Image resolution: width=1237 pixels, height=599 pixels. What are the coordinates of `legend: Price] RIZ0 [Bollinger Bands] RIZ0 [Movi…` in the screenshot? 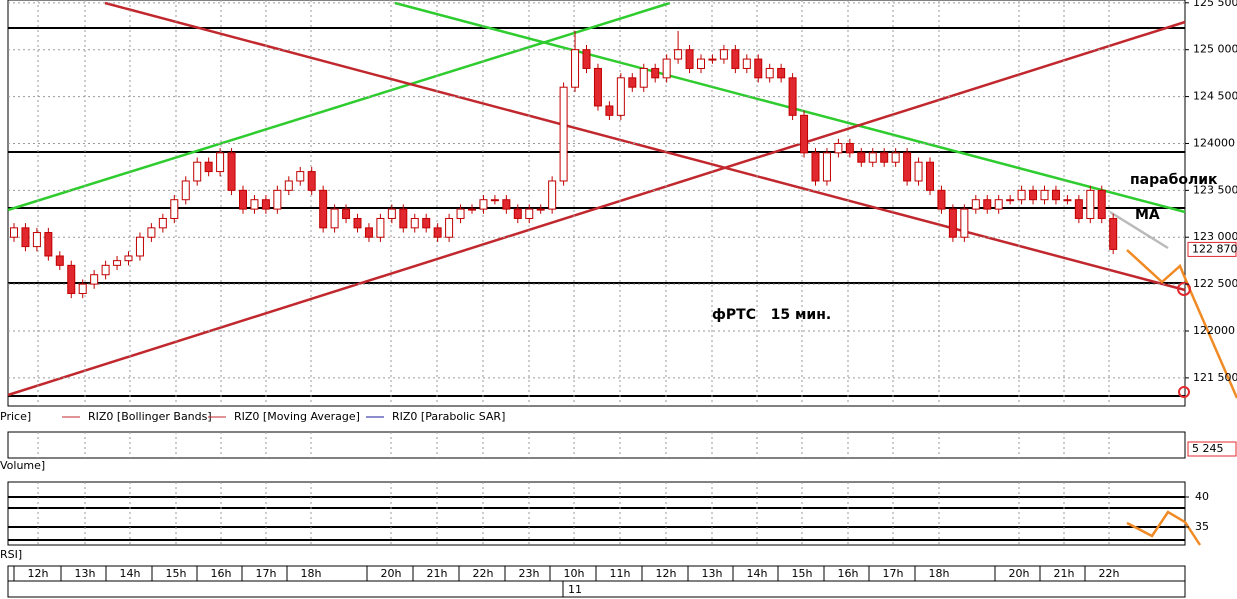 It's located at (252, 416).